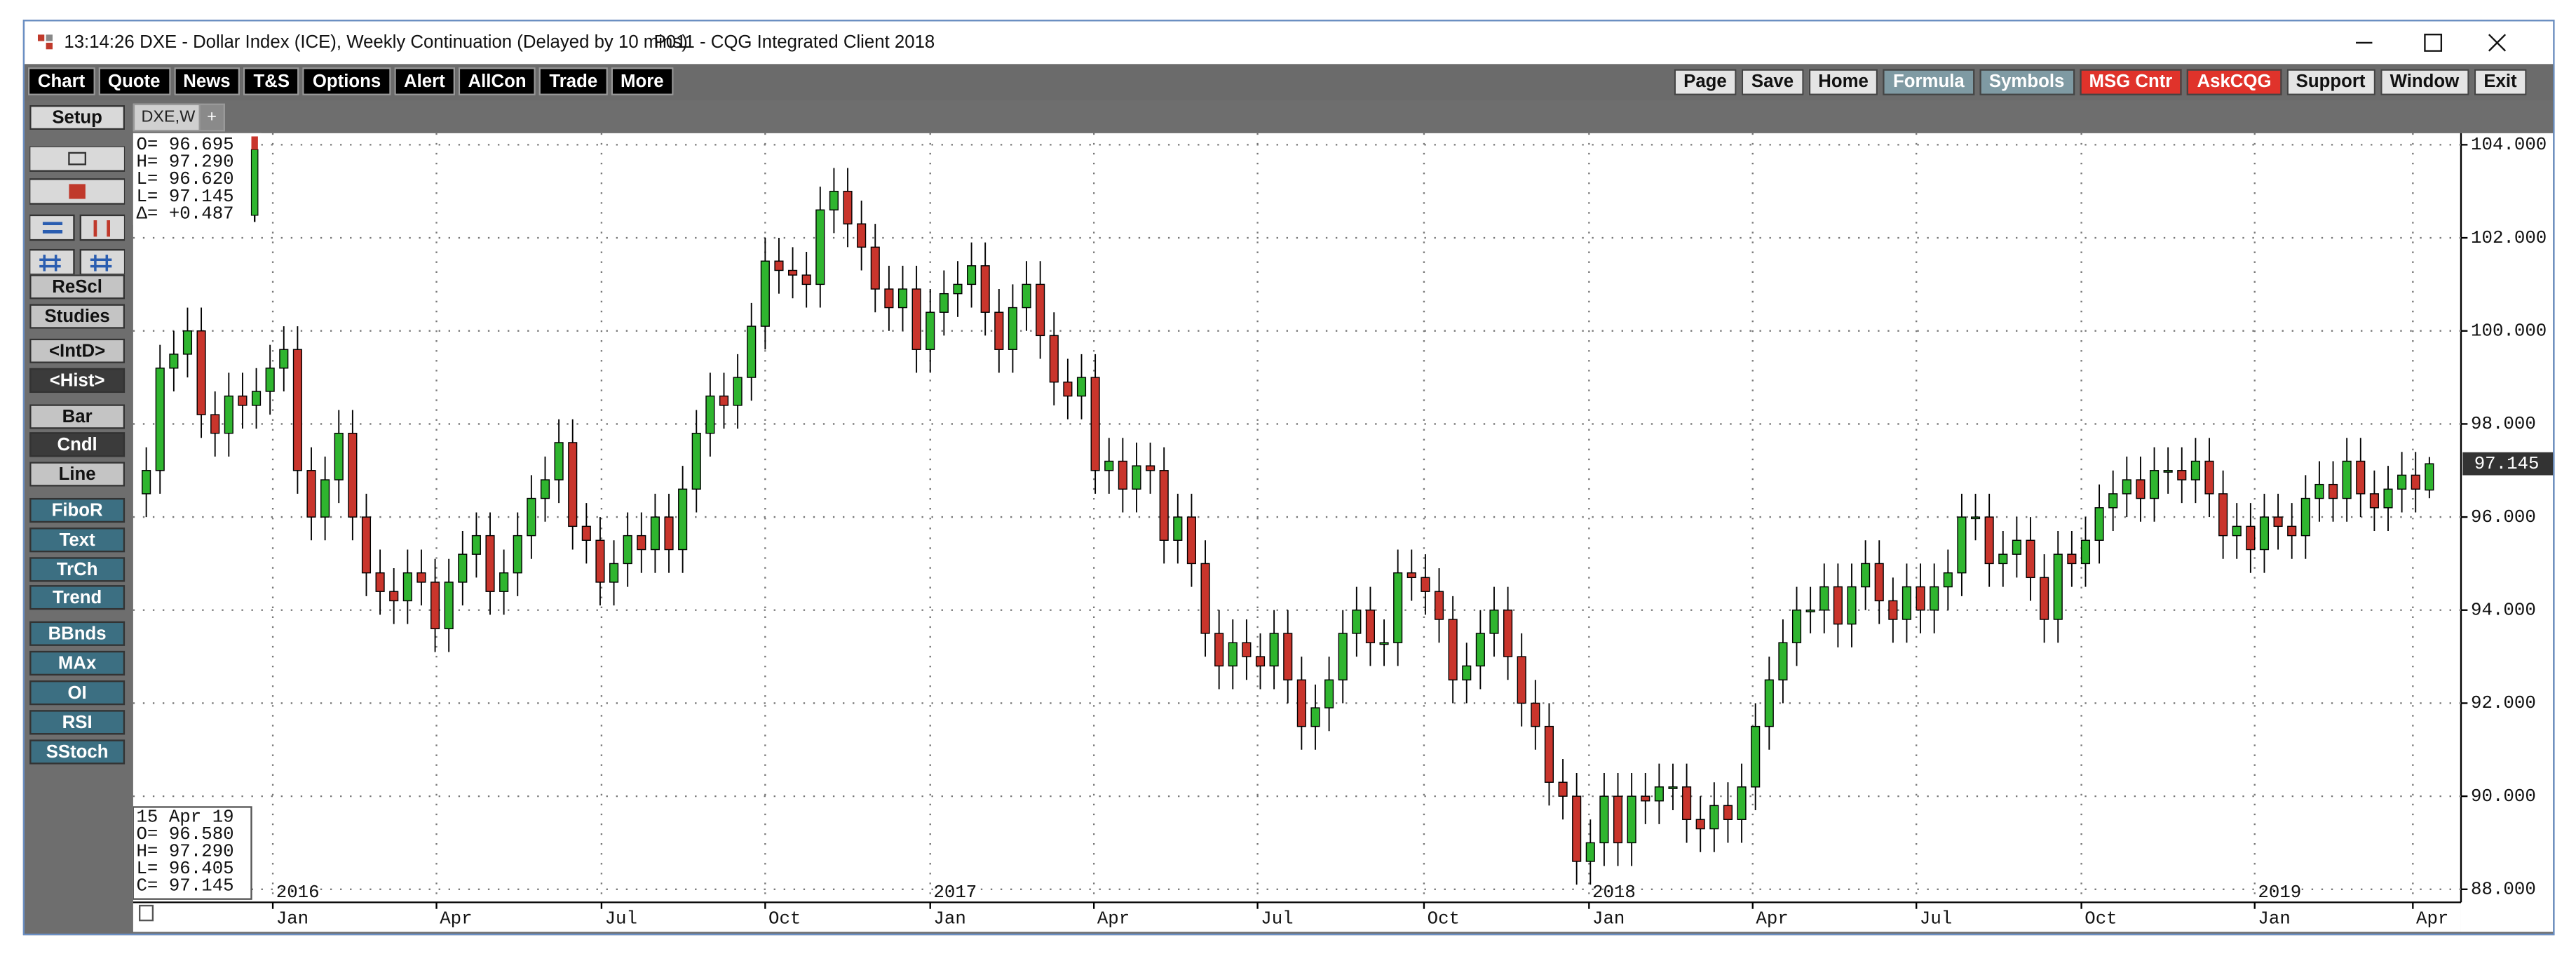 The width and height of the screenshot is (2576, 961). I want to click on toolbar-button: Save, so click(1772, 82).